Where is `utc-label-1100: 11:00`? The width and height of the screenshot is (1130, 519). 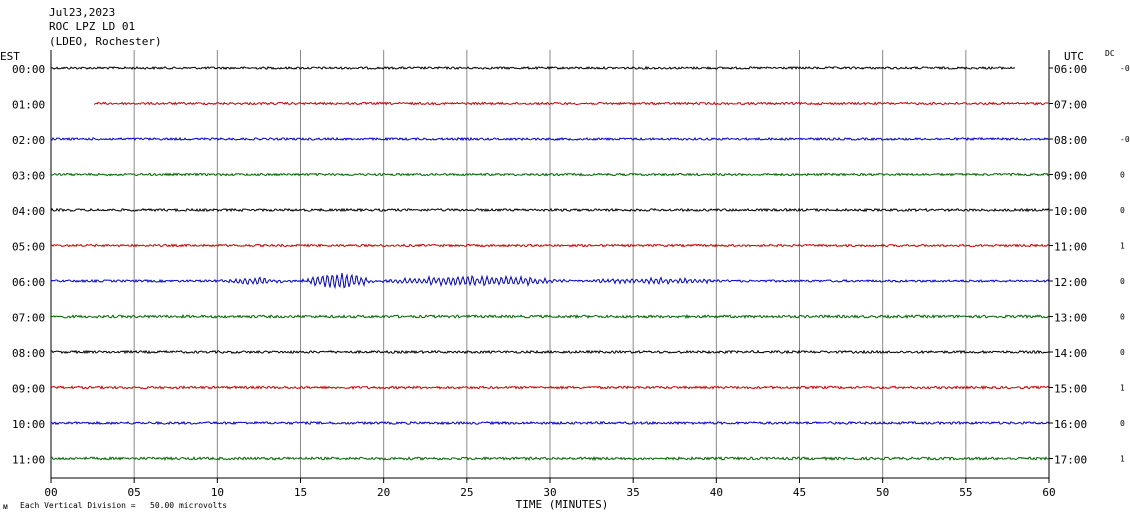
utc-label-1100: 11:00 is located at coordinates (1070, 247).